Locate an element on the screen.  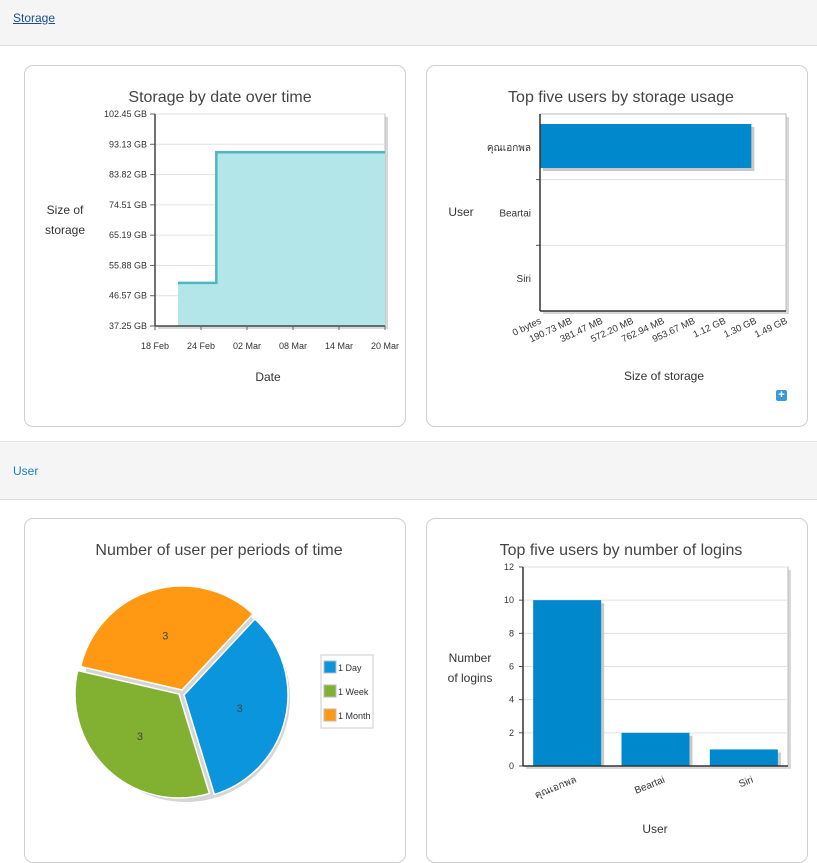
x-tick-label: 1.30 GB is located at coordinates (740, 328).